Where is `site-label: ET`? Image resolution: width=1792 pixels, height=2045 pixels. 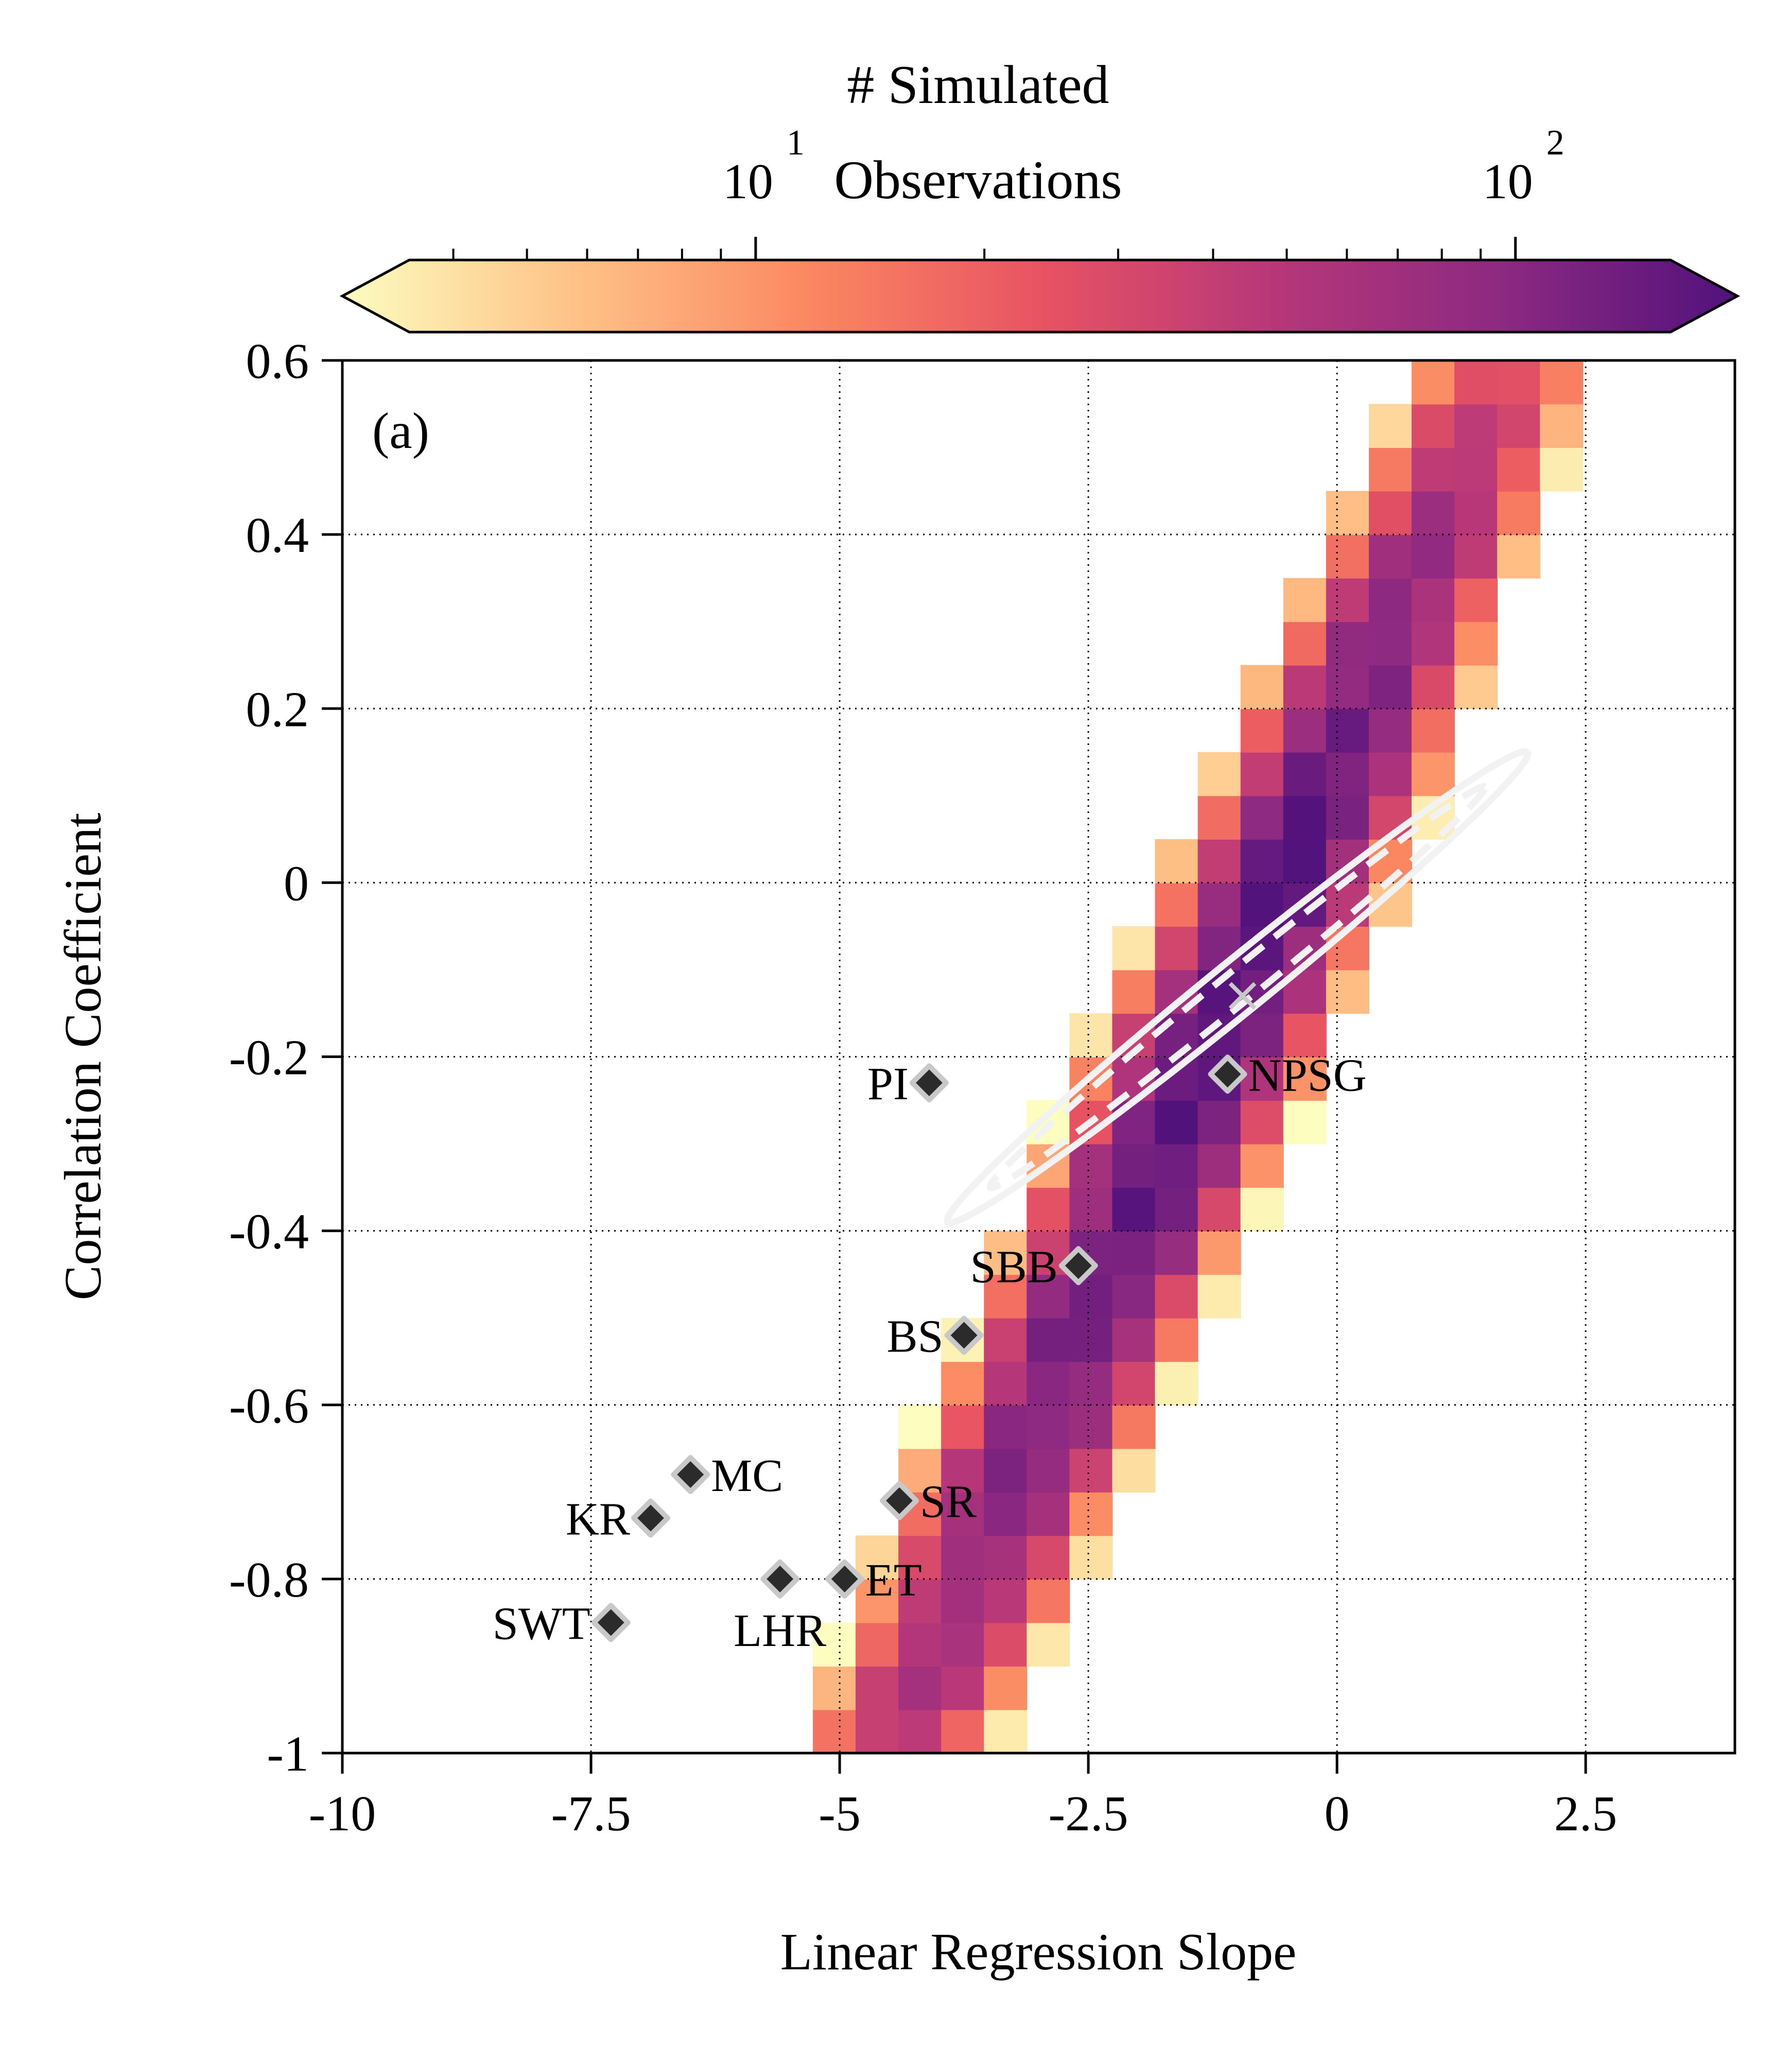 site-label: ET is located at coordinates (893, 1580).